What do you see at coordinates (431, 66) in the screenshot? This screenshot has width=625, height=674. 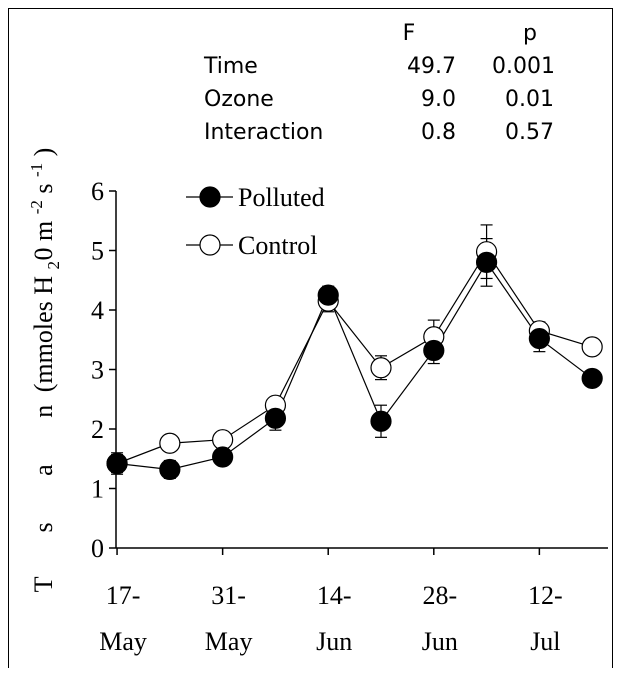 I see `stats-row-f: 49.7` at bounding box center [431, 66].